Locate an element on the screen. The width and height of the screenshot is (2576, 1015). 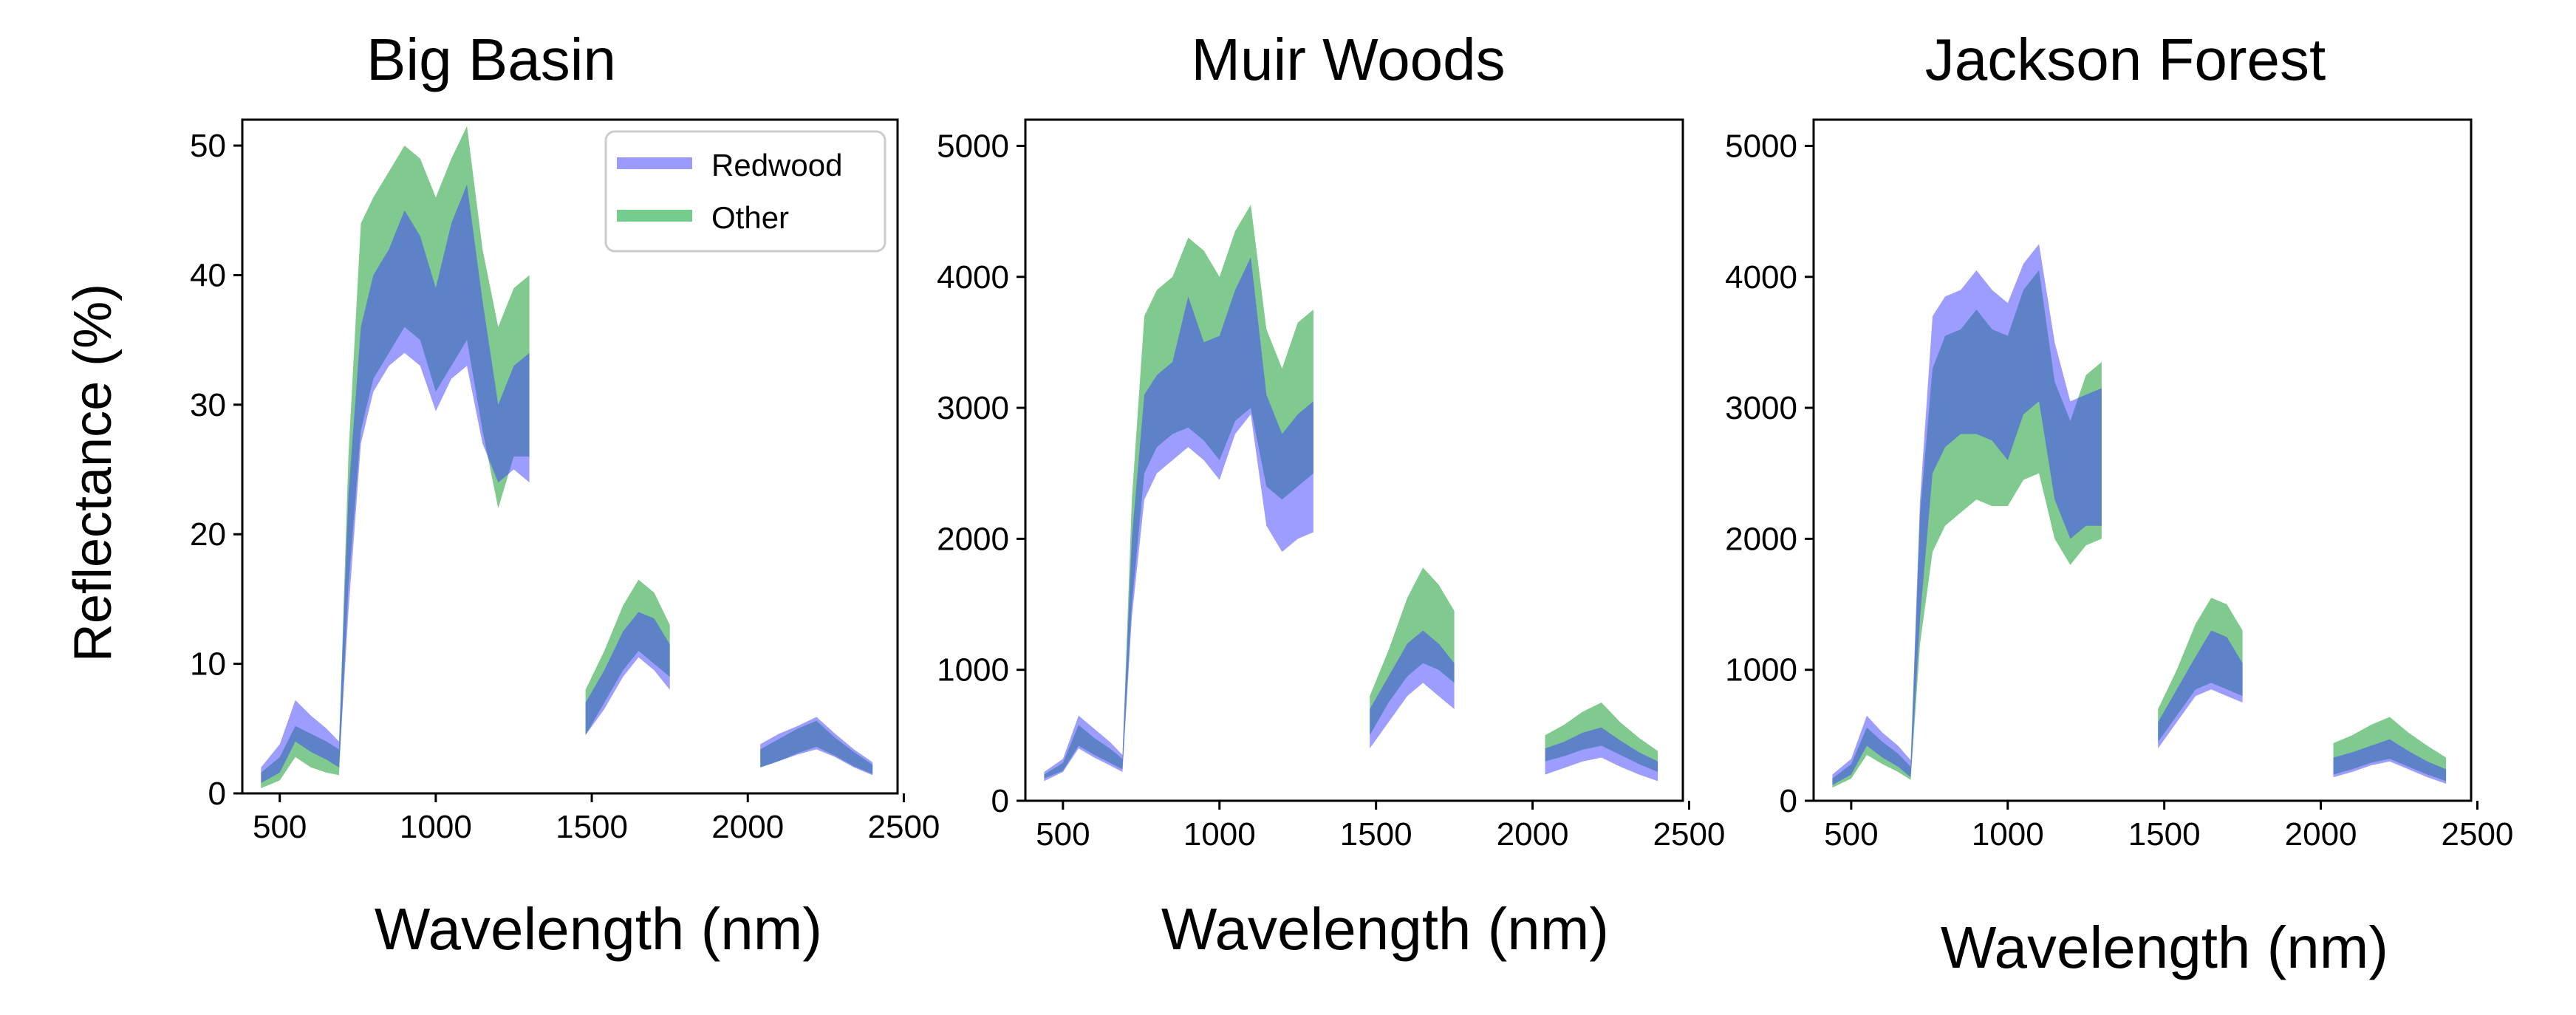
y-tick-label: 10 is located at coordinates (208, 664).